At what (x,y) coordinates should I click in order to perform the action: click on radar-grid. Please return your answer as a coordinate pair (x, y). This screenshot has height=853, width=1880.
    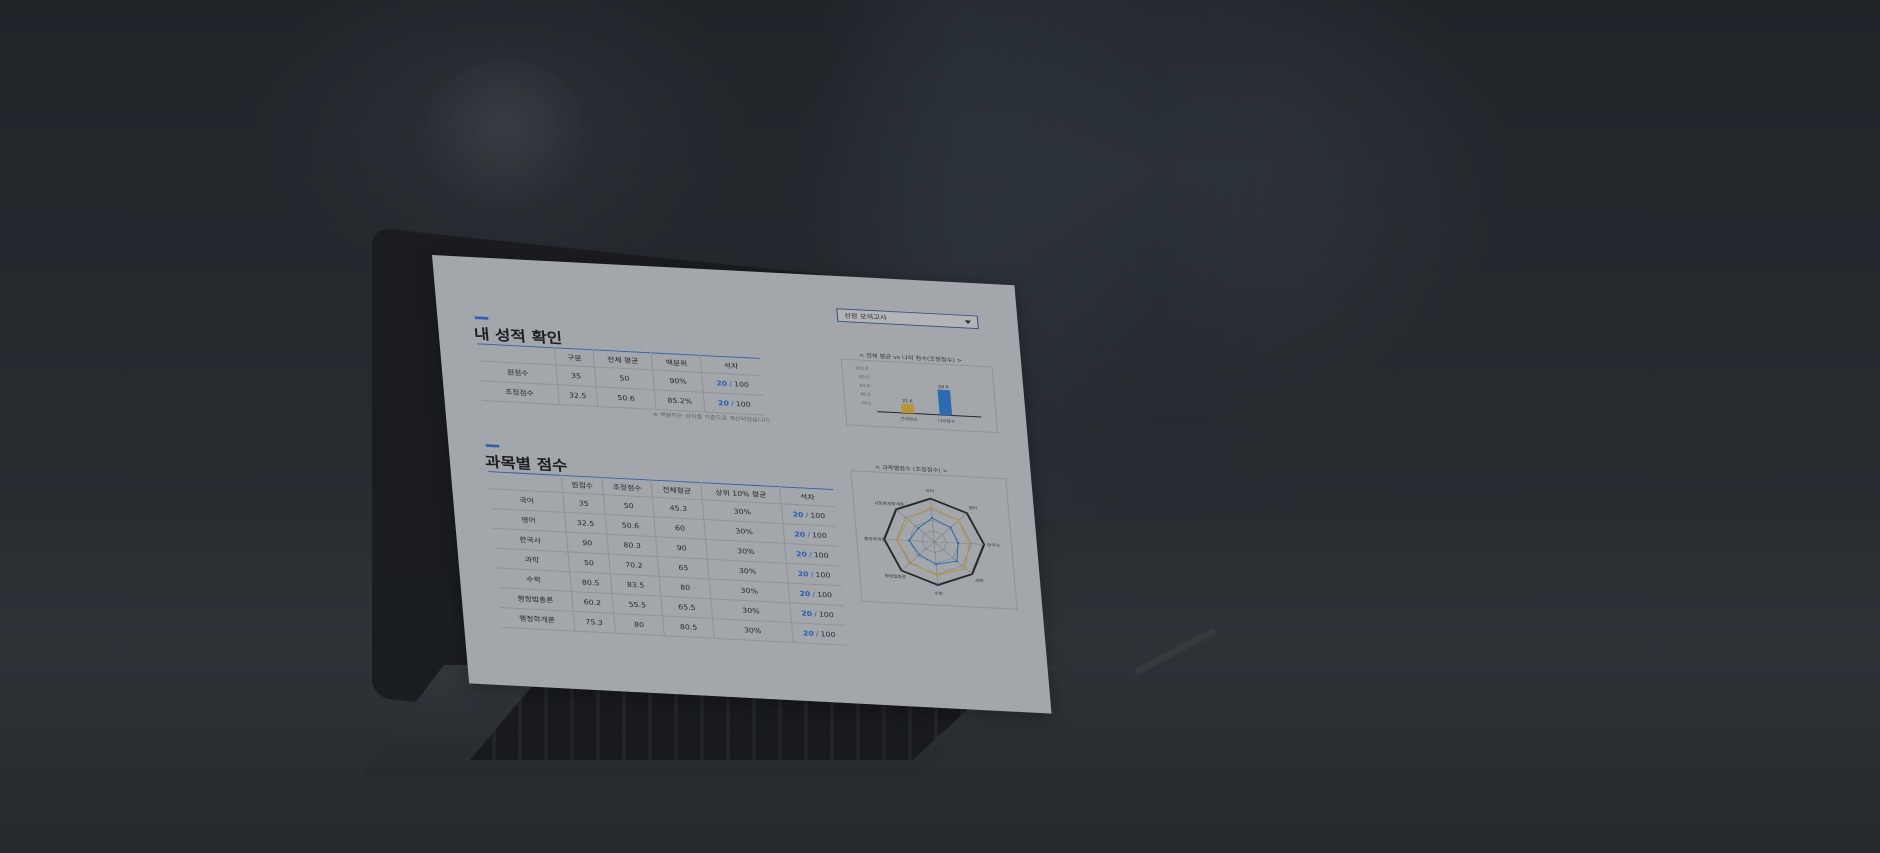
    Looking at the image, I should click on (934, 541).